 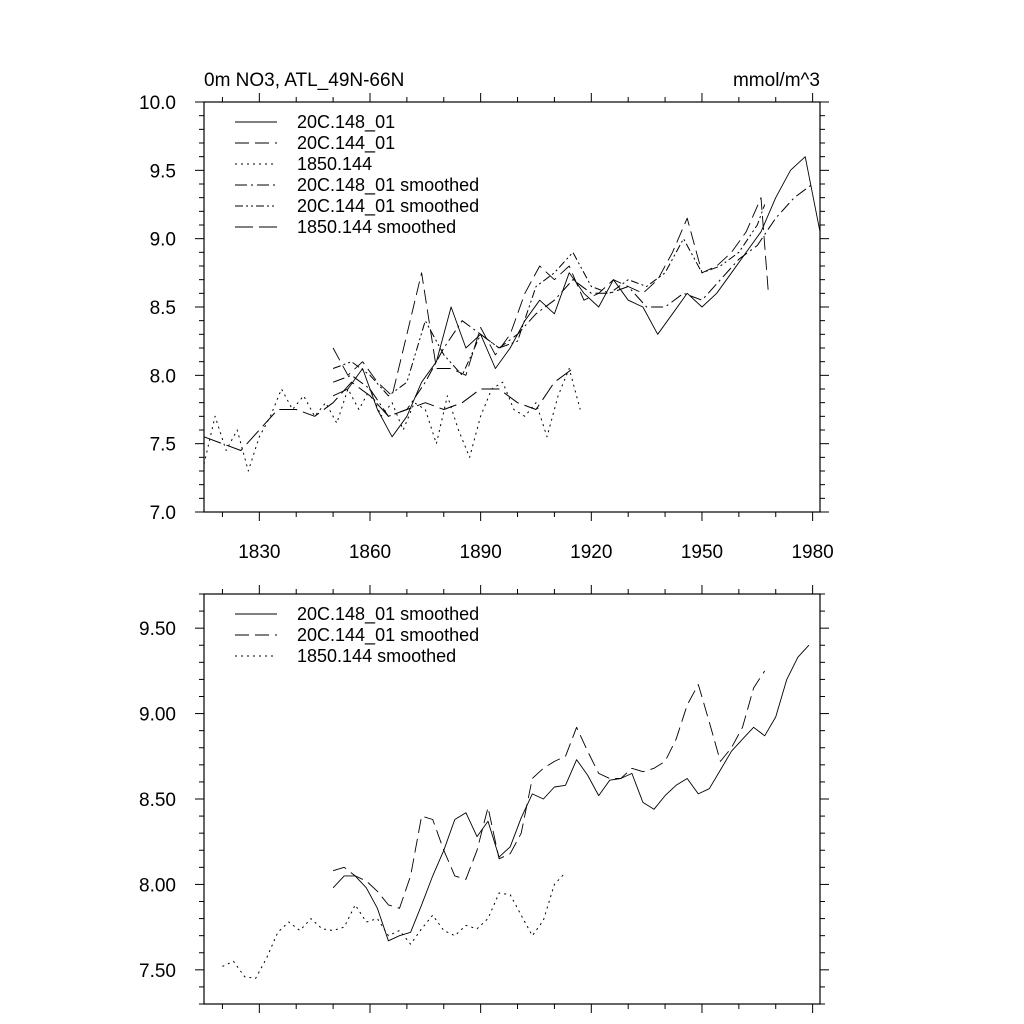 What do you see at coordinates (163, 376) in the screenshot?
I see `y-tick-label: 8.0` at bounding box center [163, 376].